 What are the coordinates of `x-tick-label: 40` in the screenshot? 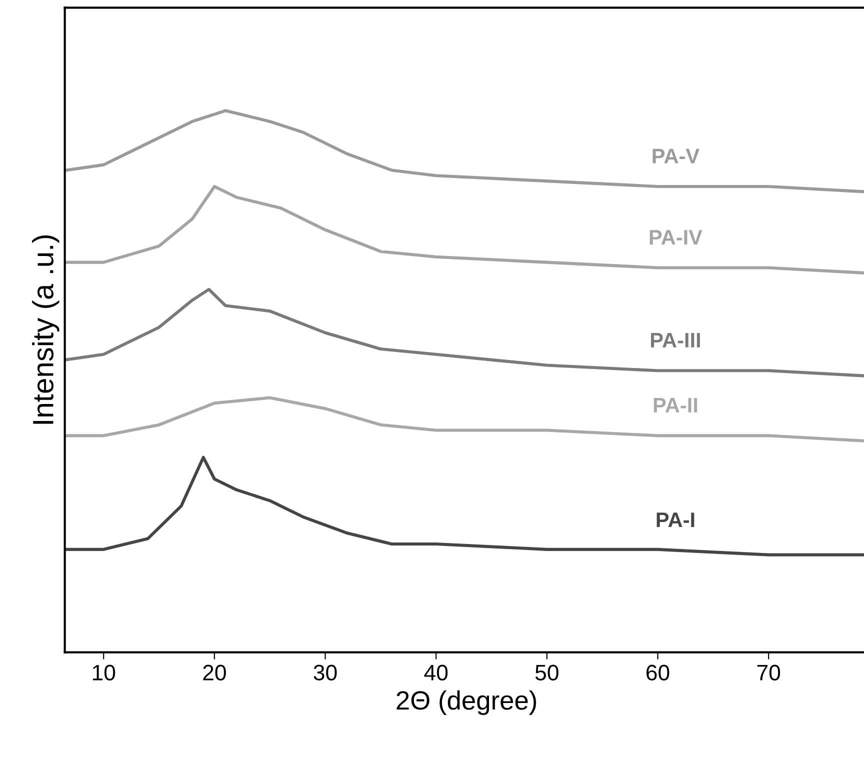 It's located at (436, 672).